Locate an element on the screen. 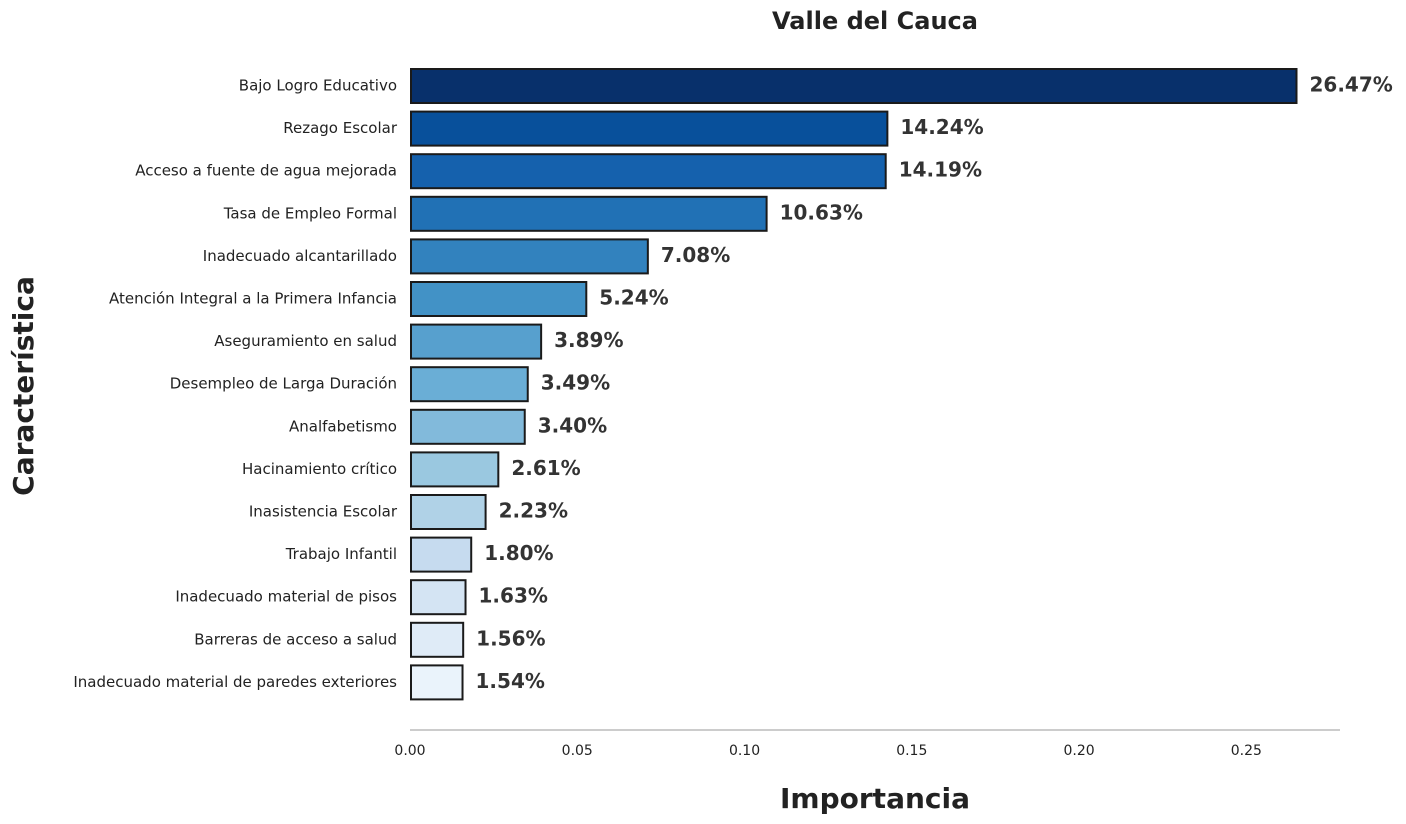 The image size is (1406, 824). data-label: 2.23% is located at coordinates (533, 511).